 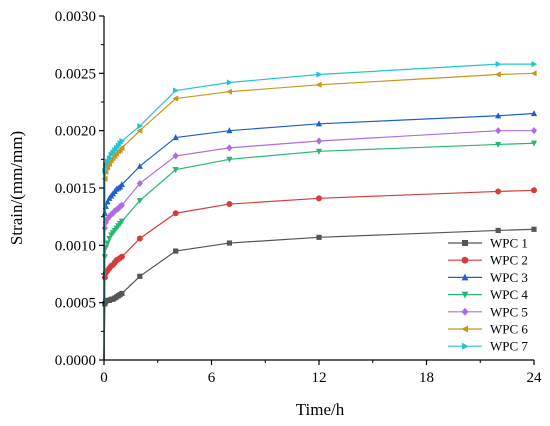 I want to click on legend-item: WPC 3, so click(x=488, y=277).